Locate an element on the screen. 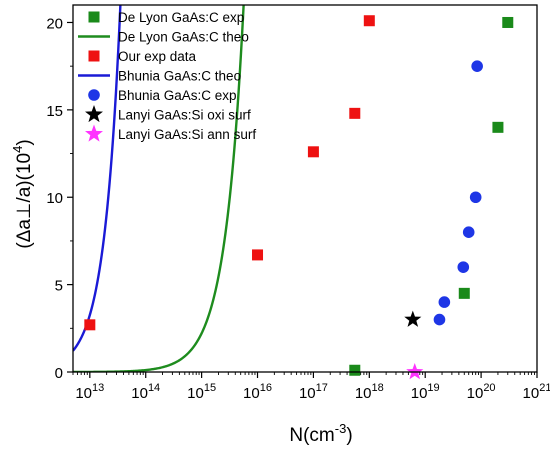 The width and height of the screenshot is (550, 450). y-tick-label: 10 is located at coordinates (54, 198).